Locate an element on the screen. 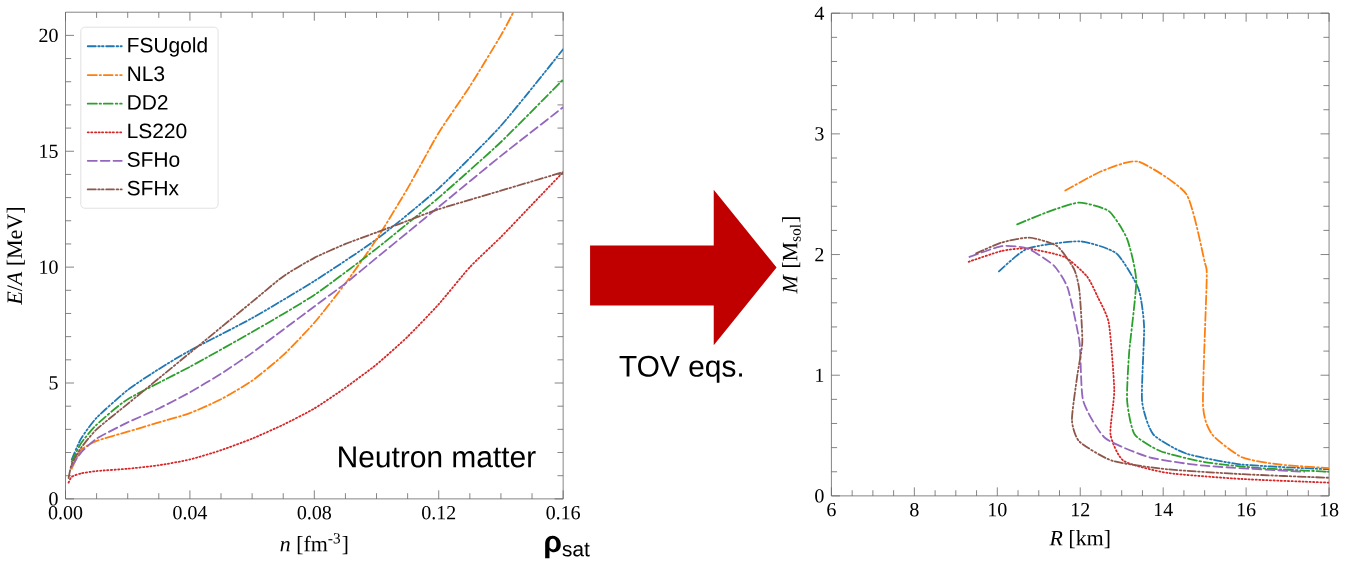 This screenshot has width=1350, height=565. x-tick-label: 0.16 is located at coordinates (563, 513).